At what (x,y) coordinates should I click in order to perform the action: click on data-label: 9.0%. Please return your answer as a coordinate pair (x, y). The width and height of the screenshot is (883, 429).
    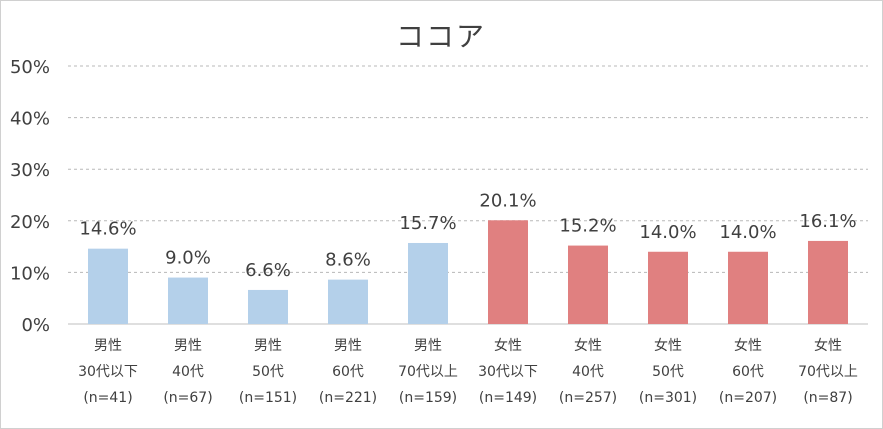
    Looking at the image, I should click on (188, 258).